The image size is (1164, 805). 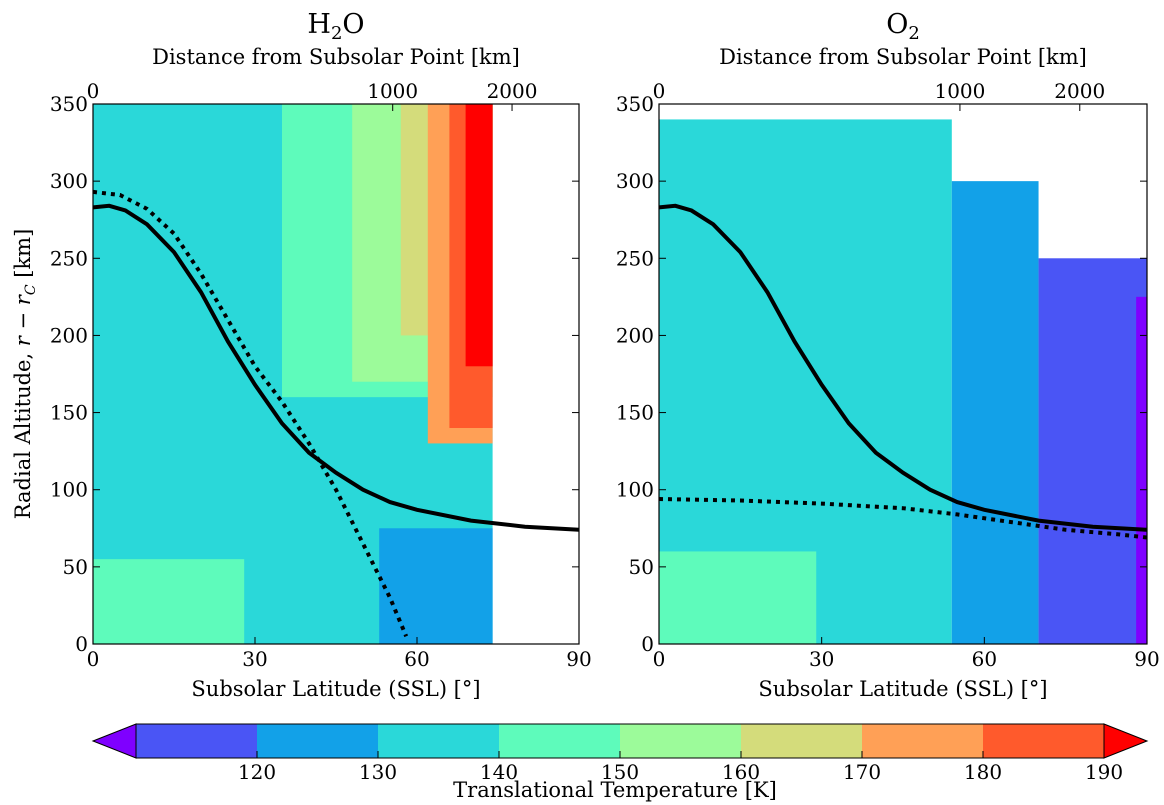 What do you see at coordinates (257, 772) in the screenshot?
I see `colorbar-tick-label: 120` at bounding box center [257, 772].